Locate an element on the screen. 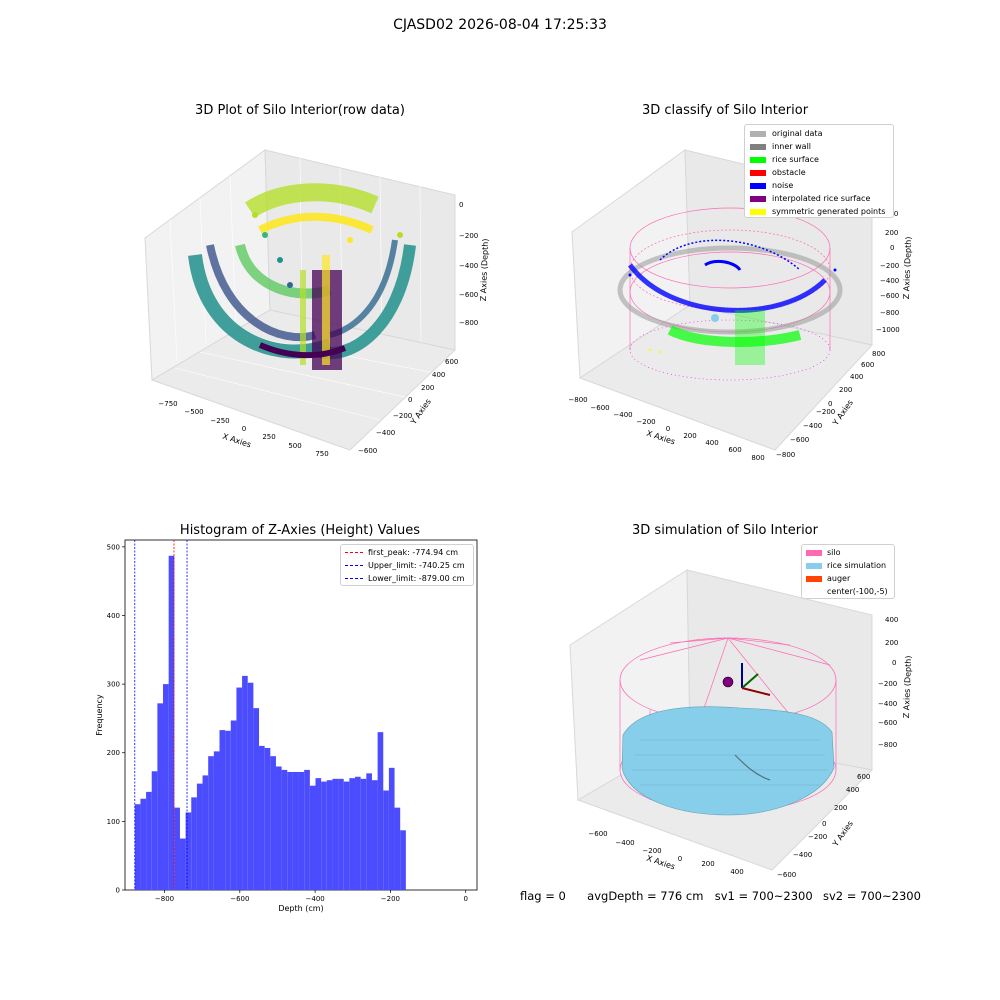  legend-label: original data is located at coordinates (797, 133).